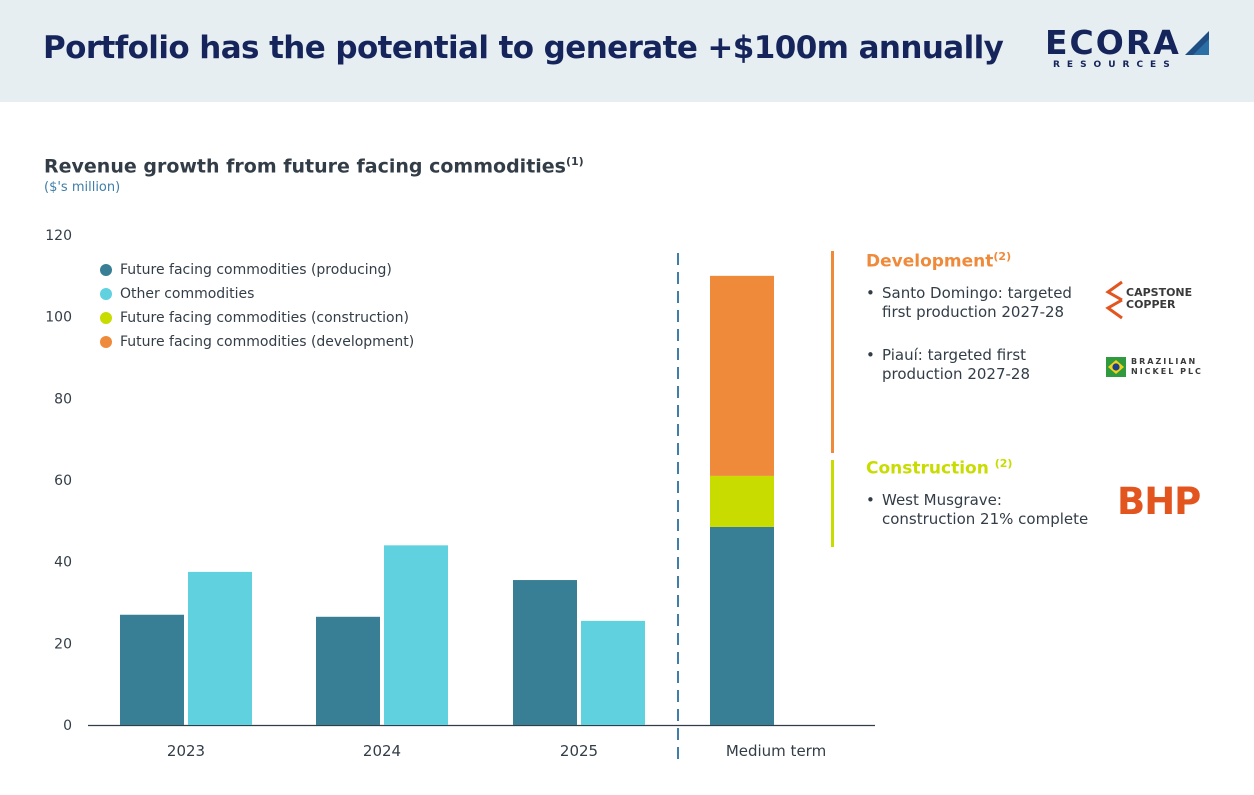 Image resolution: width=1254 pixels, height=795 pixels. I want to click on x-tick-label: 2024, so click(382, 751).